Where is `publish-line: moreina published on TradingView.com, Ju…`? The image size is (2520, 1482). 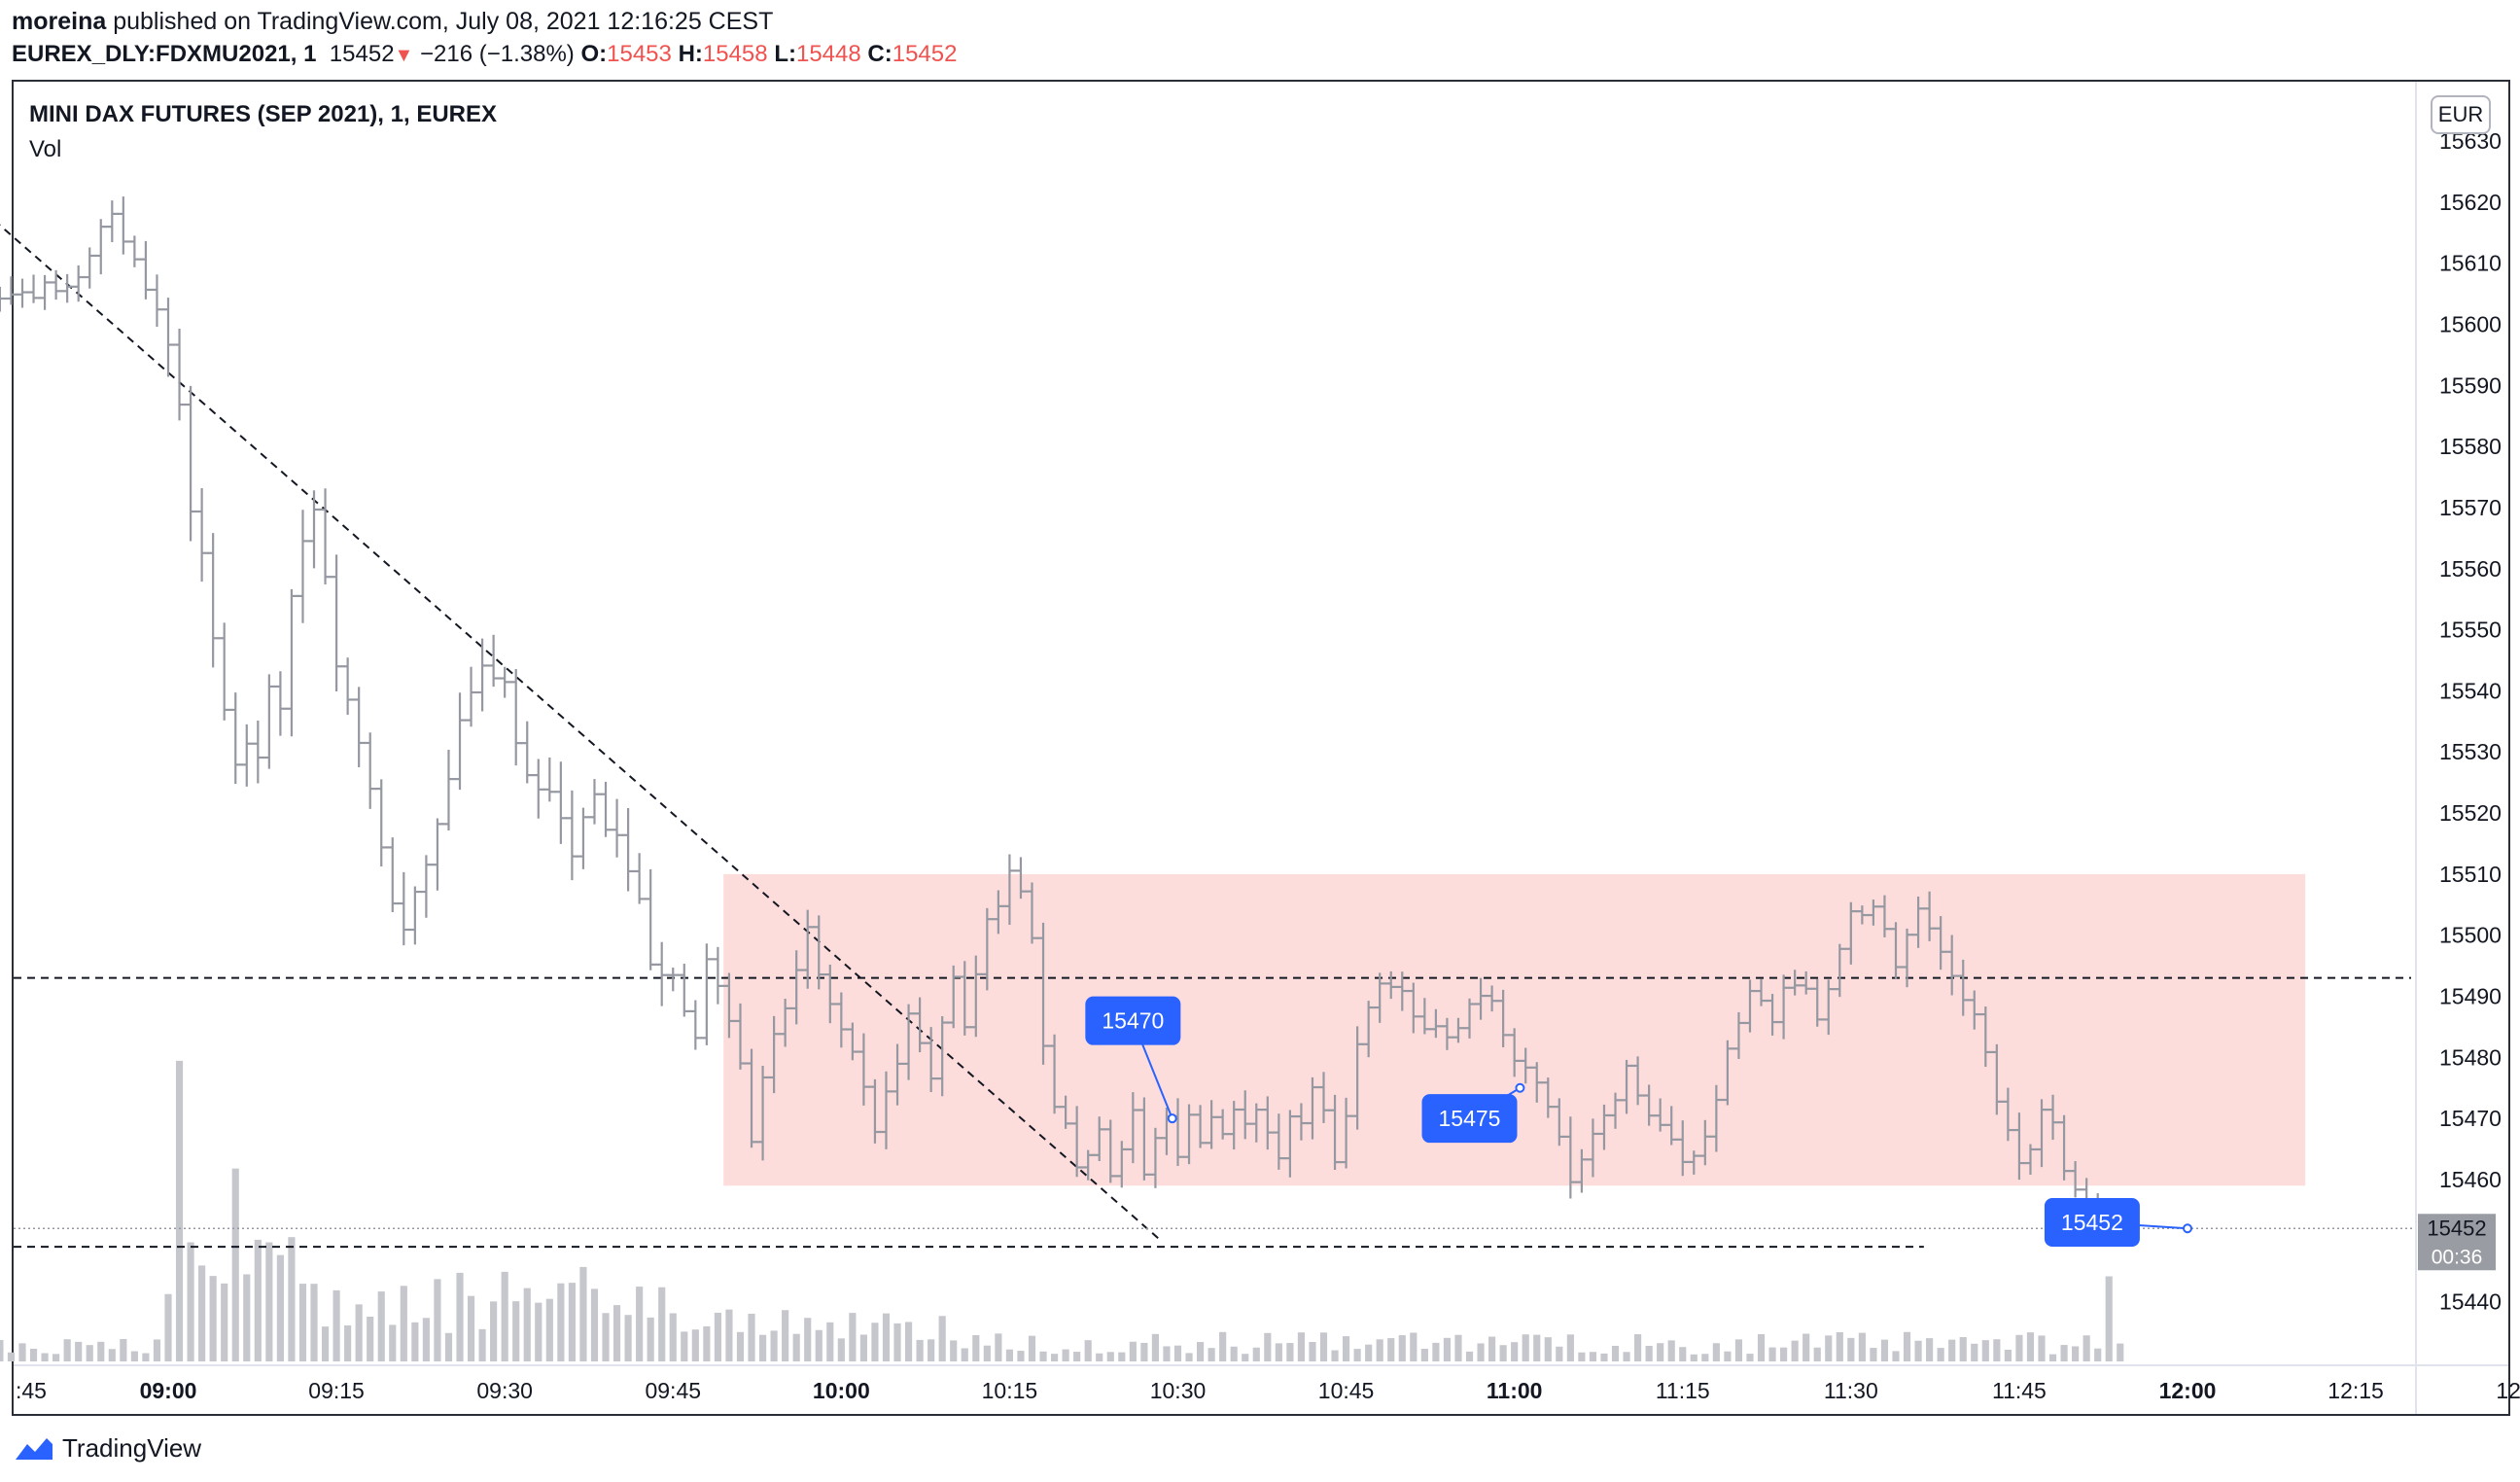
publish-line: moreina published on TradingView.com, Ju… is located at coordinates (392, 22).